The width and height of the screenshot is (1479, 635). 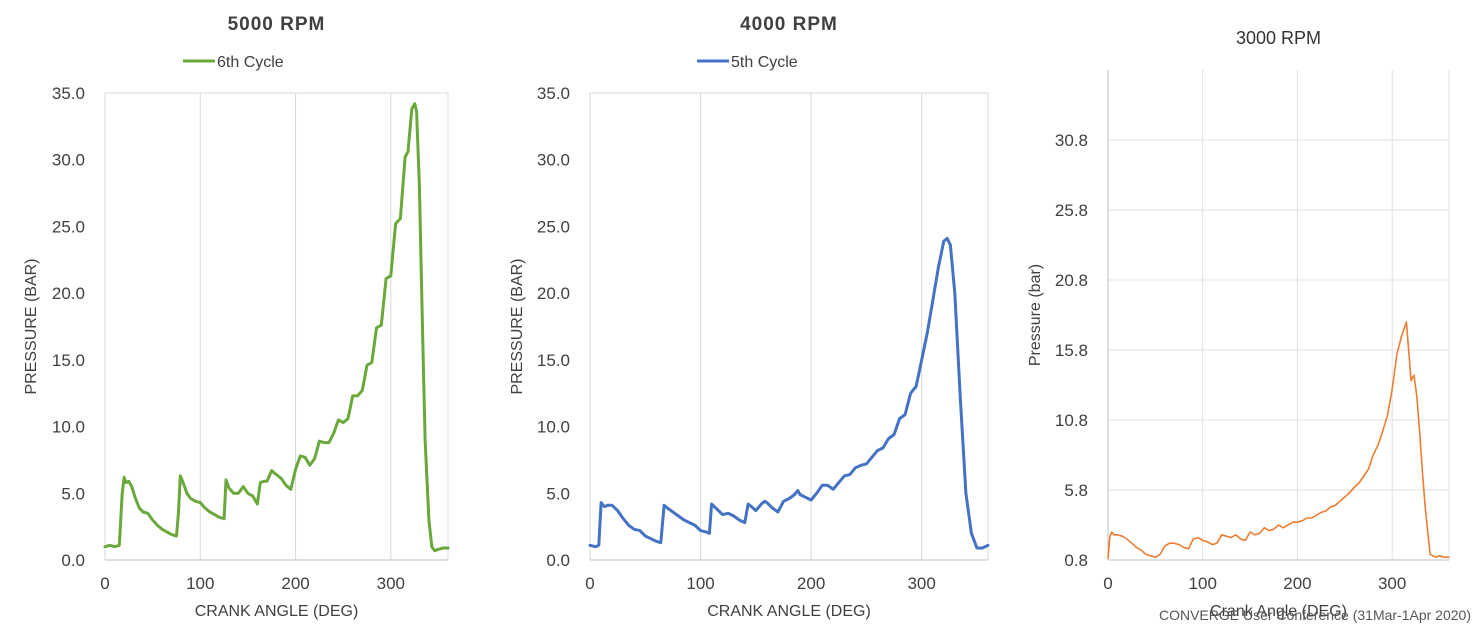 I want to click on chart-title: 5000 RPM, so click(x=277, y=24).